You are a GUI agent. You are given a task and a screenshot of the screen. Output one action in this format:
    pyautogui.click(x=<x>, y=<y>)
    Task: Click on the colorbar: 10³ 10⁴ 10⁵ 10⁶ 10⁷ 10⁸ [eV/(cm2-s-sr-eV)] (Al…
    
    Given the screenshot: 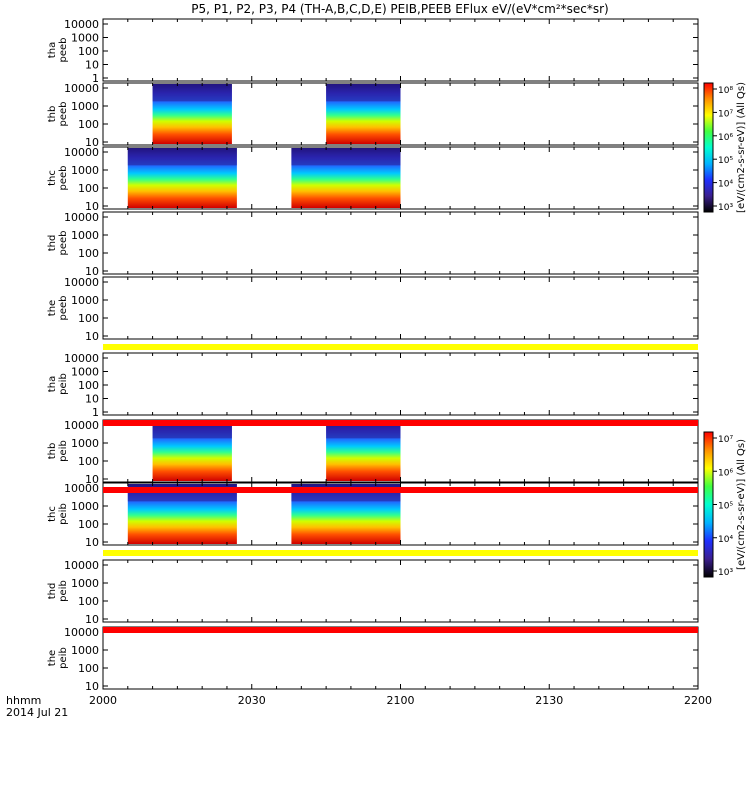 What is the action you would take?
    pyautogui.click(x=725, y=147)
    